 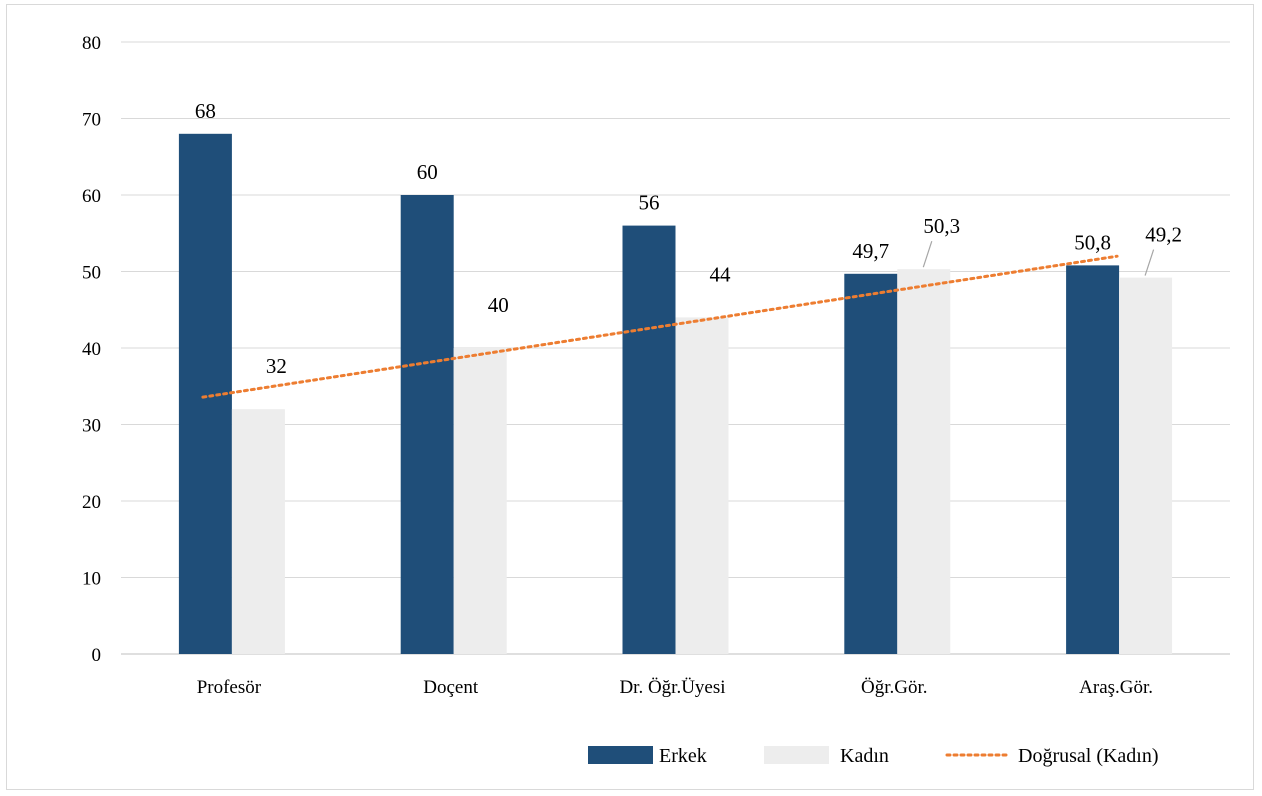 I want to click on legend-label-kadin: Kadın, so click(x=864, y=756).